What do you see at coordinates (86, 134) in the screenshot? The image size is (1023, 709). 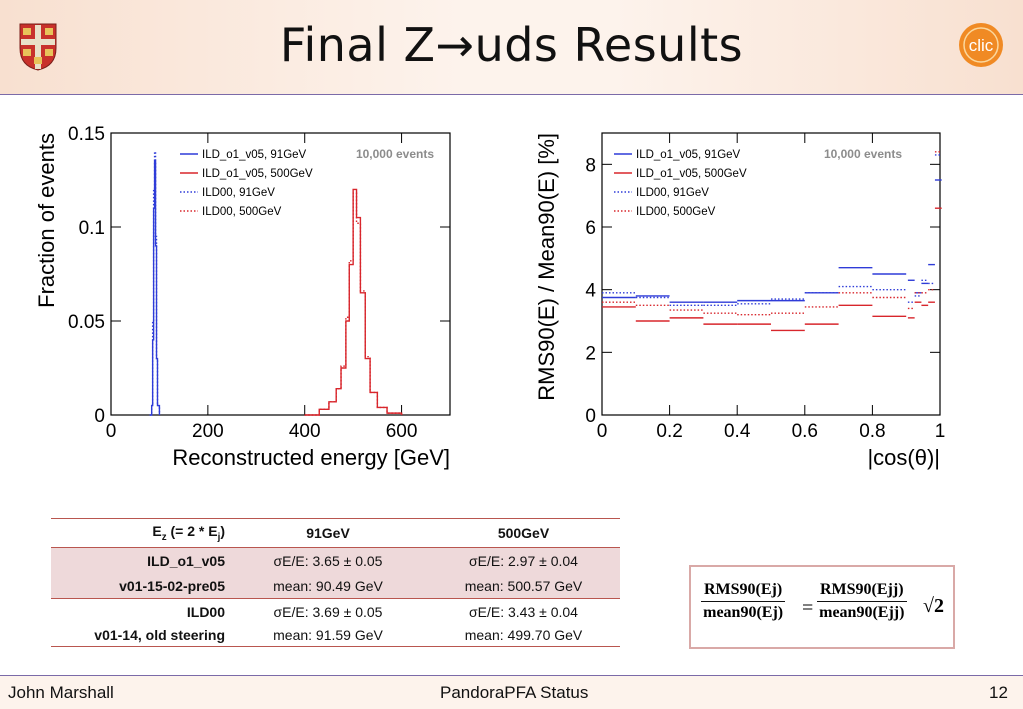 I see `y-tick-label: 0.15` at bounding box center [86, 134].